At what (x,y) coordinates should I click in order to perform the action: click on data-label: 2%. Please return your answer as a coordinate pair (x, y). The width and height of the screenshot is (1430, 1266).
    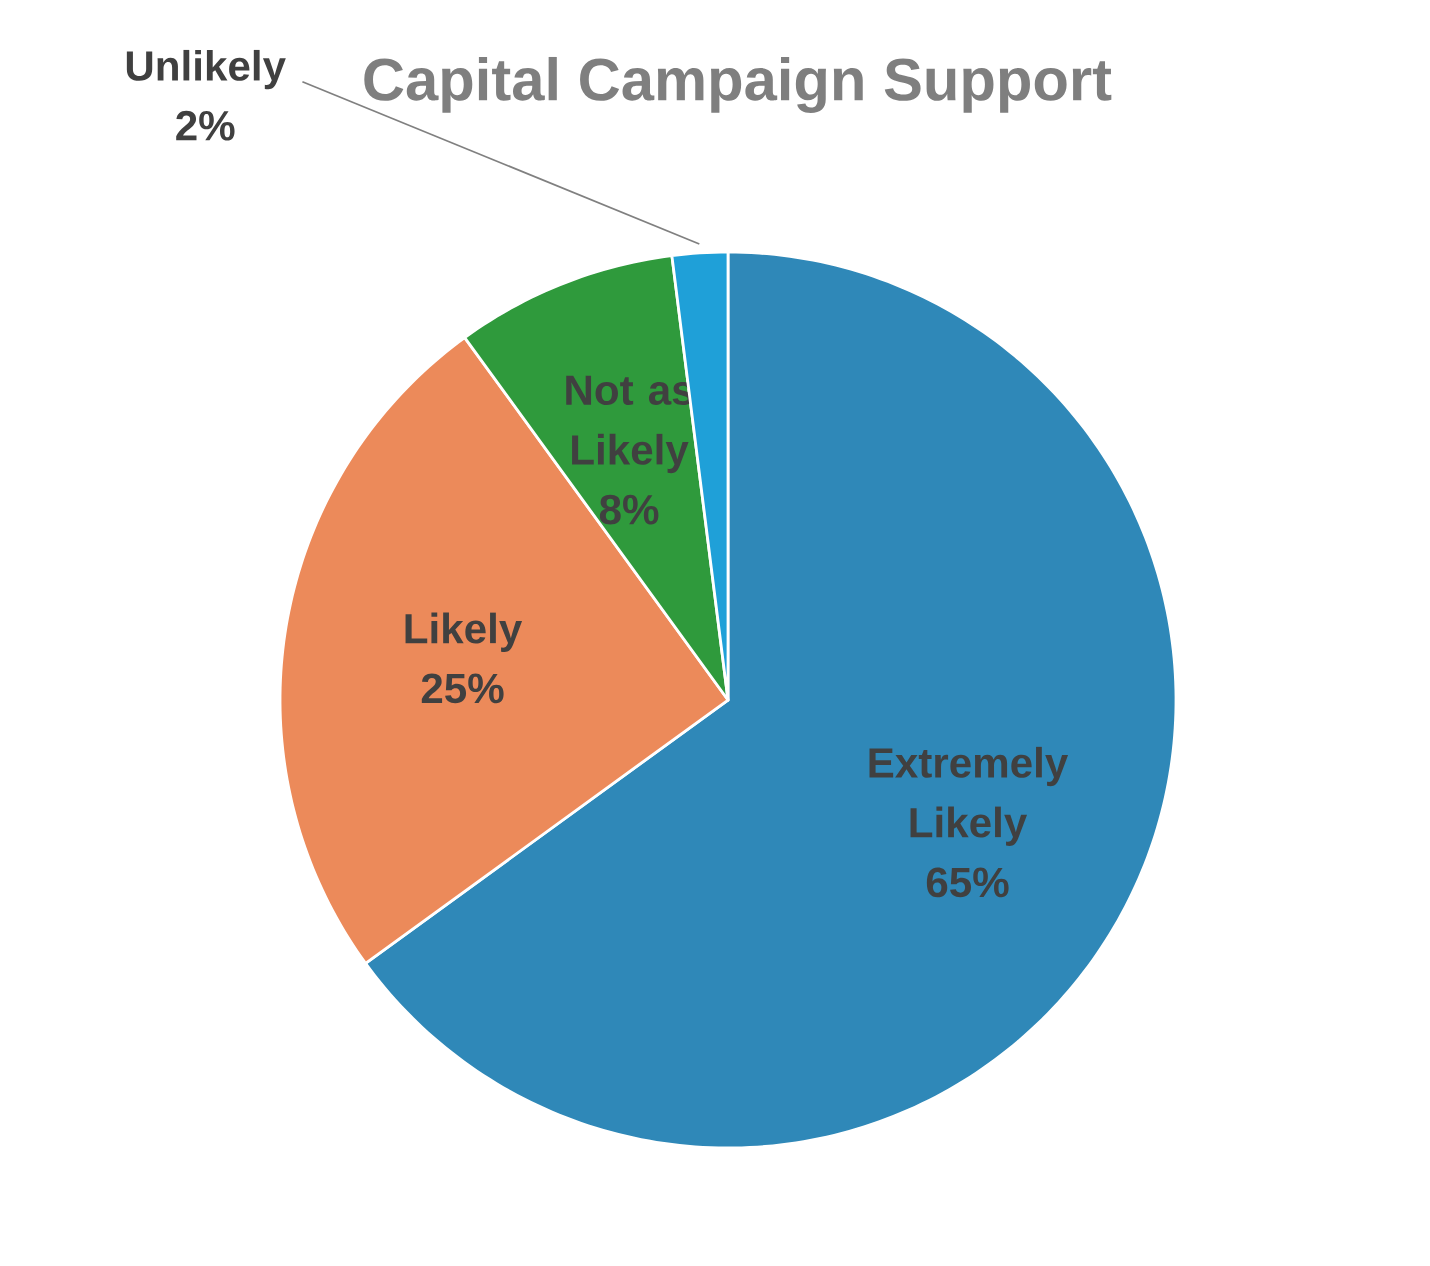
    Looking at the image, I should click on (205, 125).